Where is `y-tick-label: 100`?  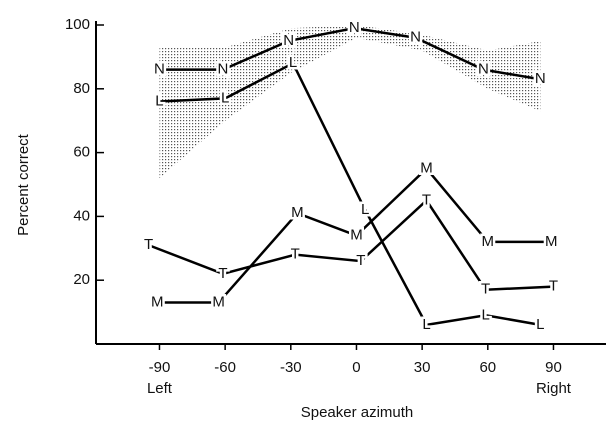 y-tick-label: 100 is located at coordinates (77, 24).